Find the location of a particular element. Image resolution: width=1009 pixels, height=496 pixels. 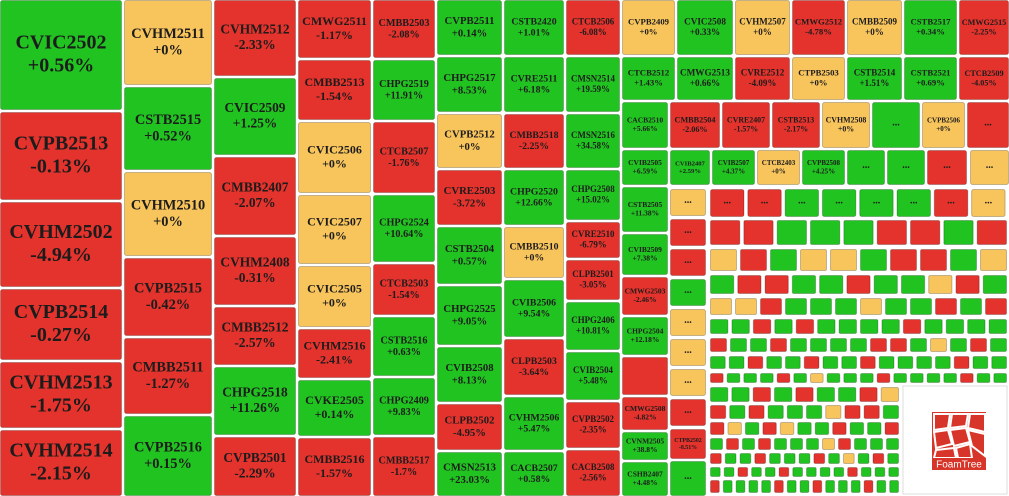

tile-name: CSTB2420 is located at coordinates (533, 21).